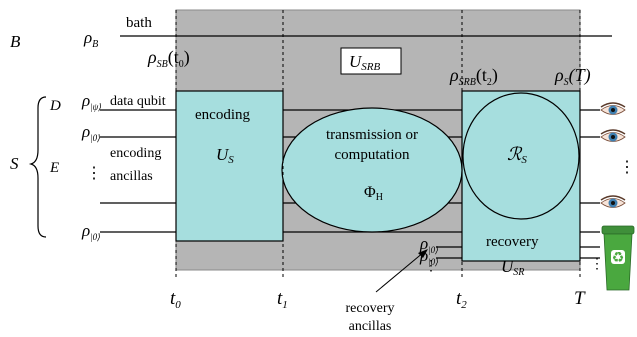  What do you see at coordinates (512, 242) in the screenshot?
I see `recovery-label: recovery` at bounding box center [512, 242].